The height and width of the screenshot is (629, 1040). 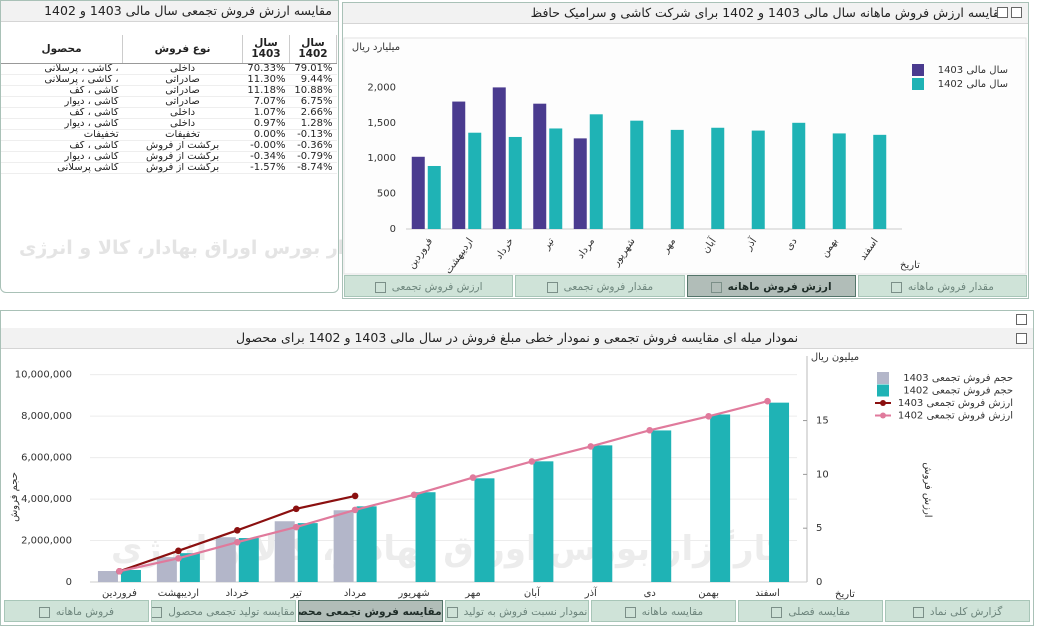 I want to click on tab: ارزش فروش ماهانه, so click(x=771, y=286).